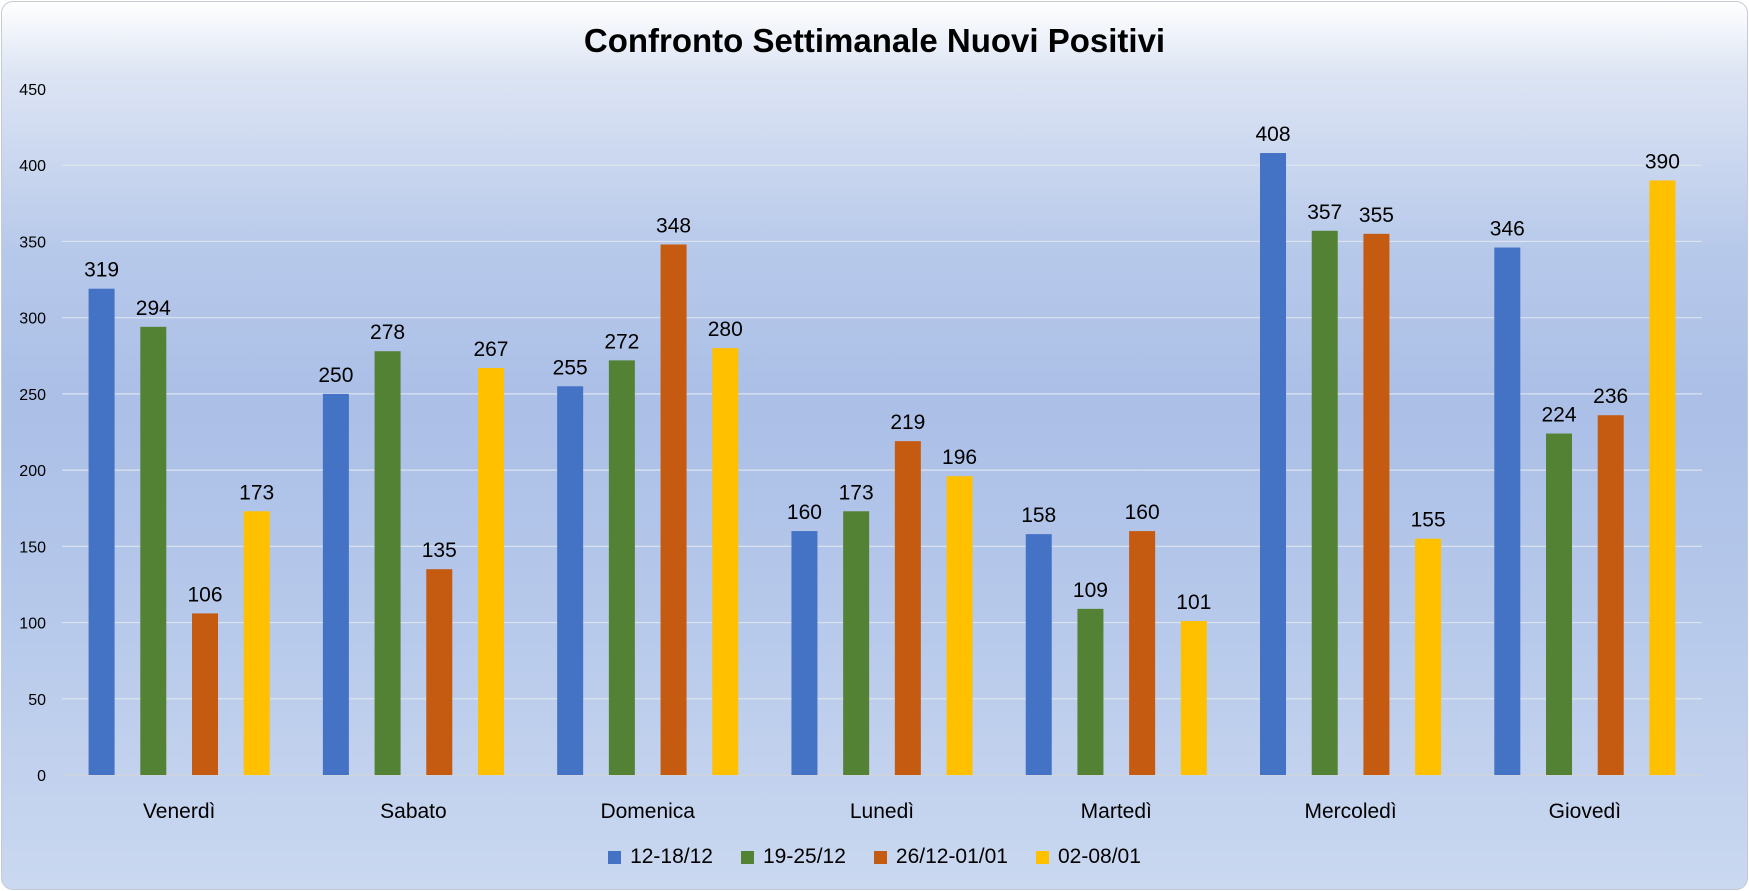 The width and height of the screenshot is (1749, 891). Describe the element at coordinates (1585, 811) in the screenshot. I see `x-tick-label: Giovedì` at that location.